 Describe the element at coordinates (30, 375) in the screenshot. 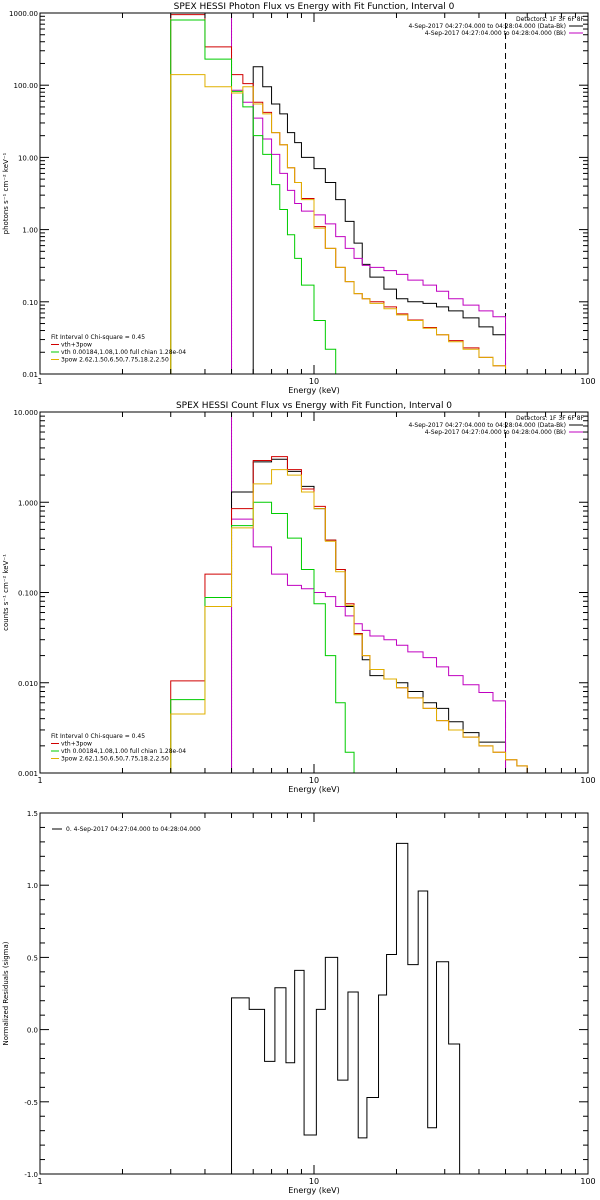

I see `y-tick-label: 0.01` at that location.